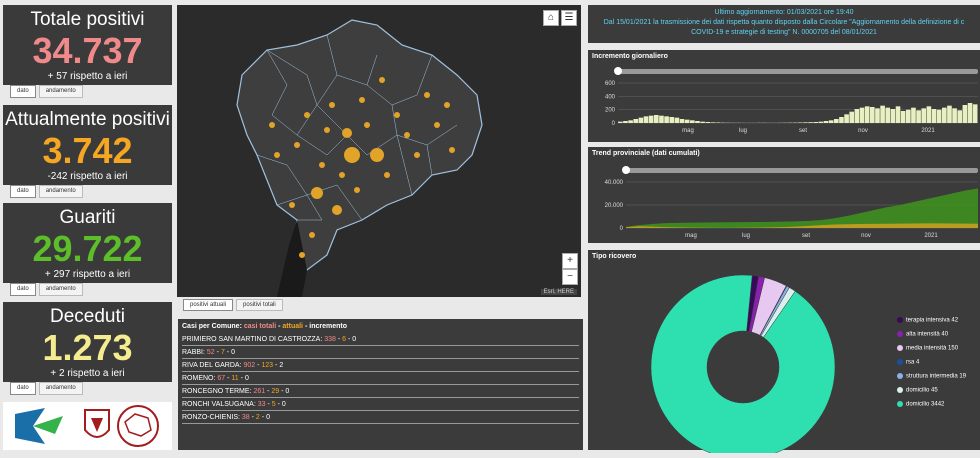  I want to click on legend-label: media intensità, so click(926, 349).